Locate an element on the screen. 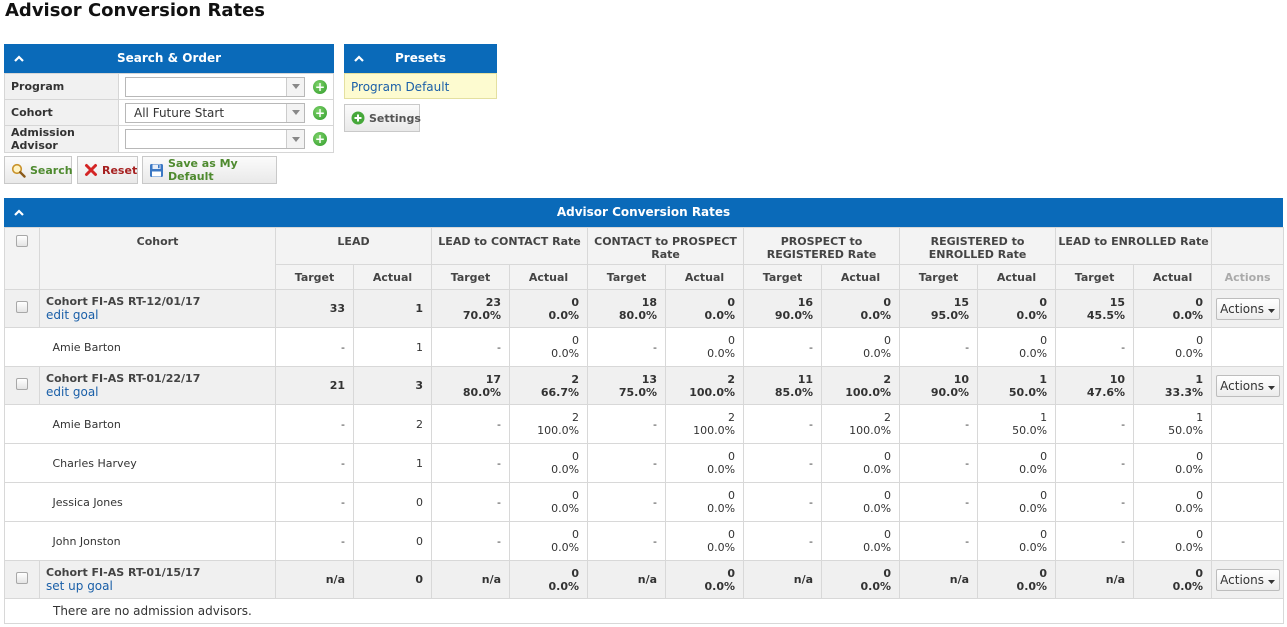 This screenshot has width=1287, height=627. program-select is located at coordinates (215, 86).